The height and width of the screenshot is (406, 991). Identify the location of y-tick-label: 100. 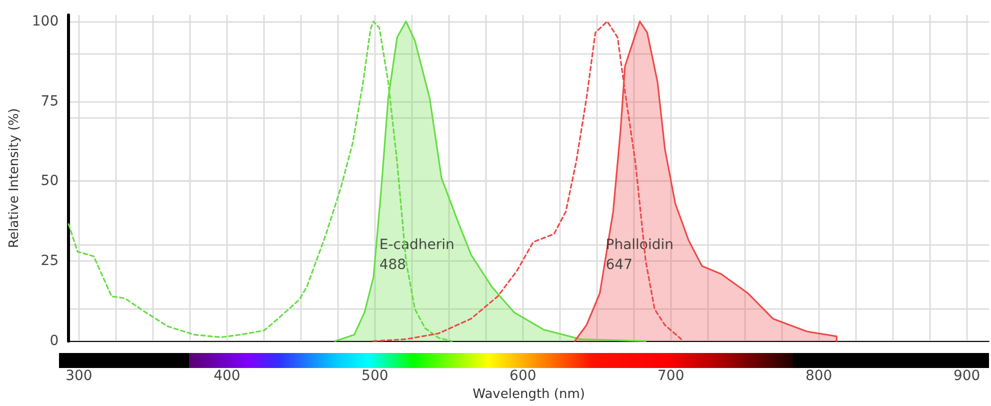
(45, 21).